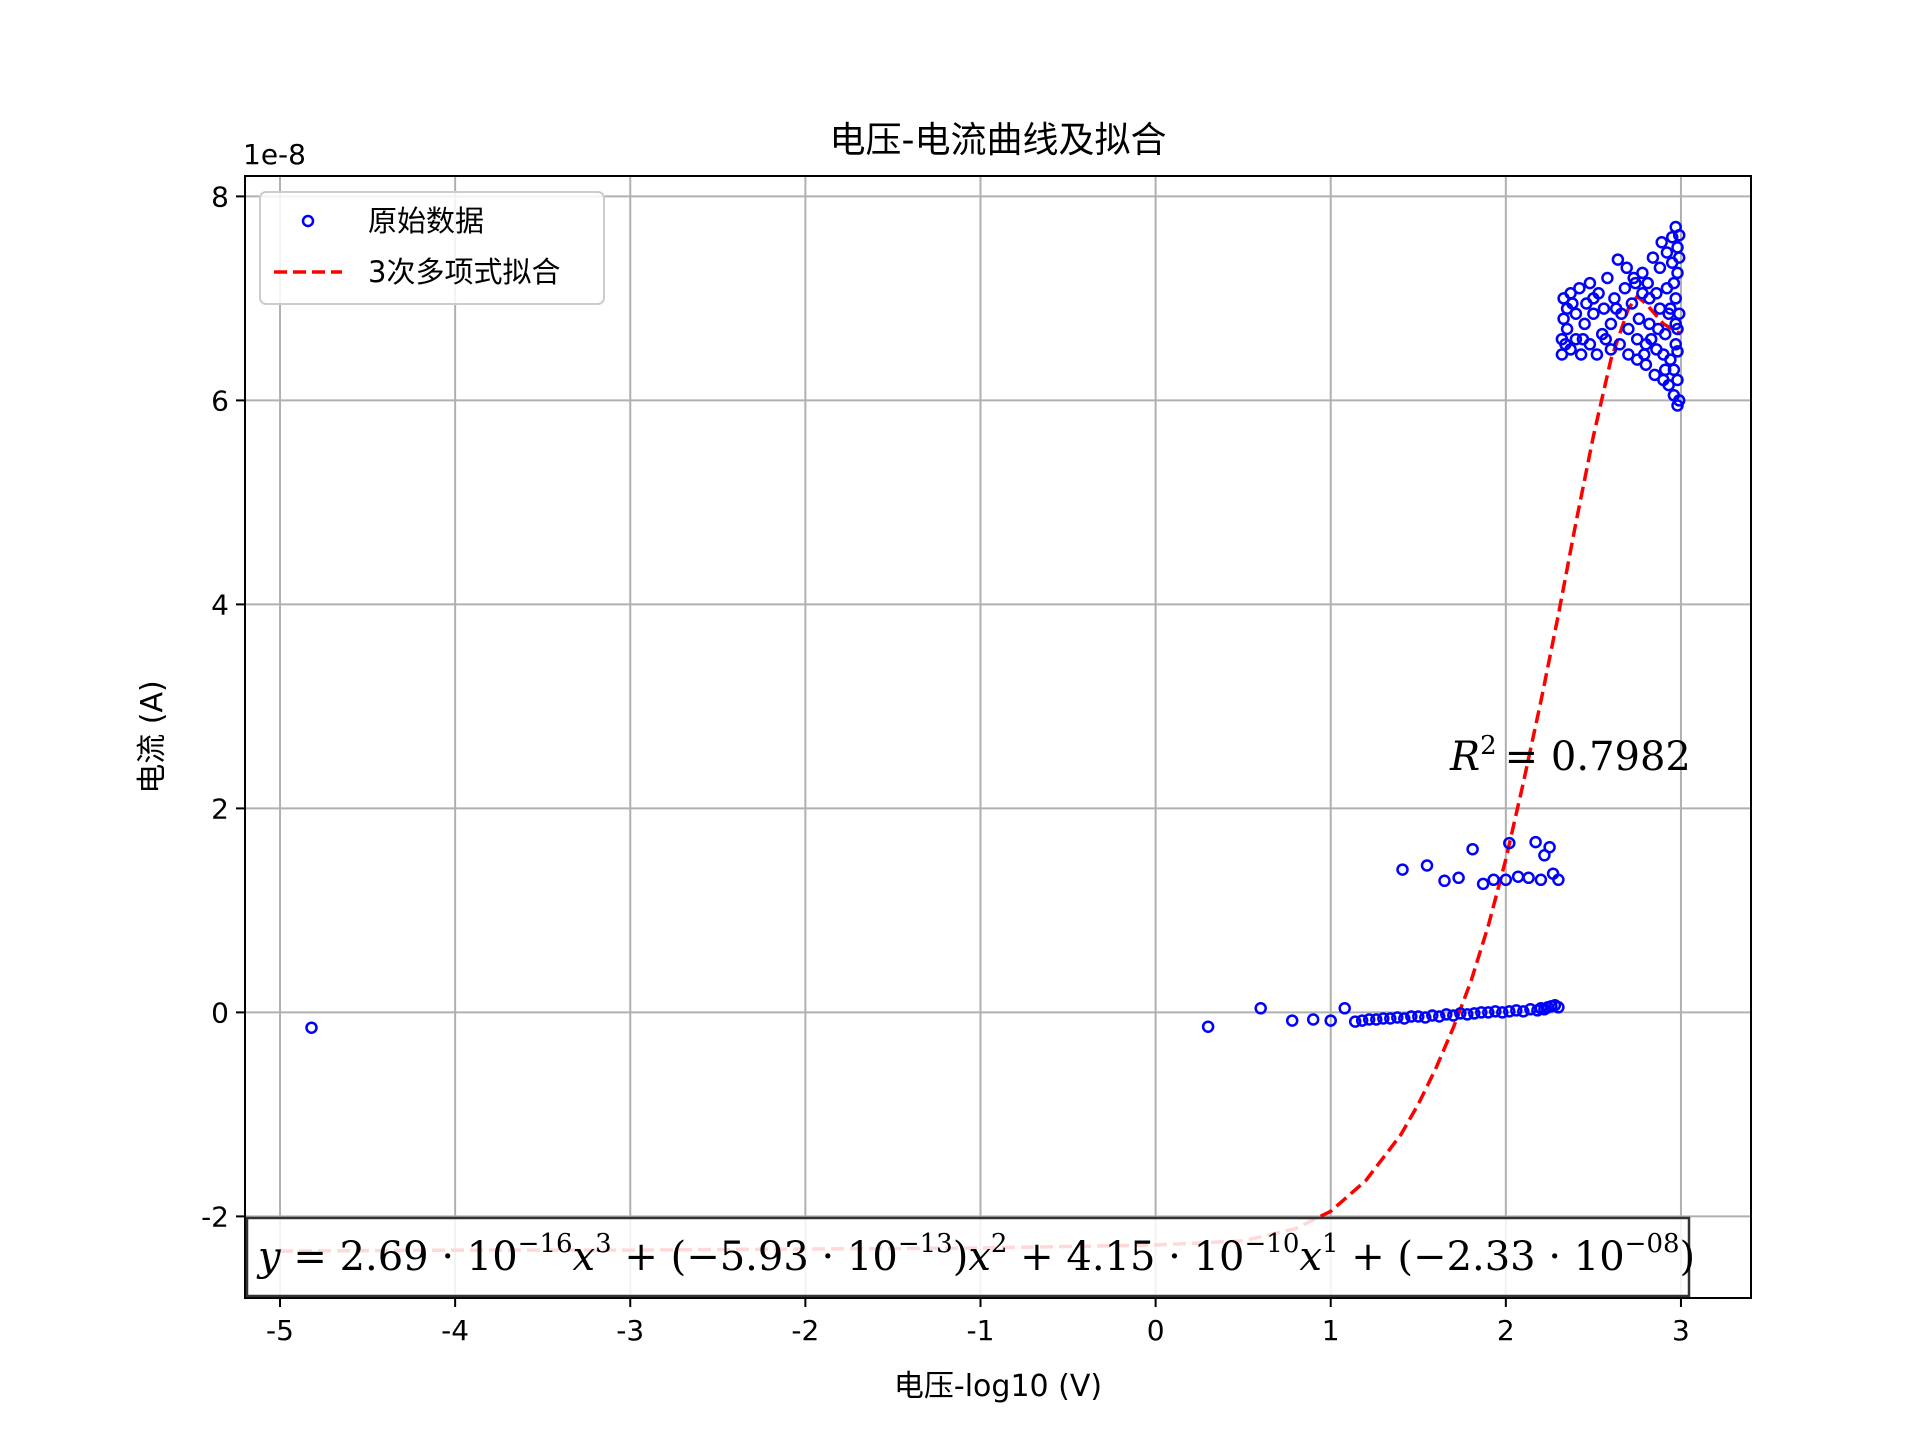 The width and height of the screenshot is (1920, 1440). What do you see at coordinates (630, 1330) in the screenshot?
I see `x-tick-label: -3` at bounding box center [630, 1330].